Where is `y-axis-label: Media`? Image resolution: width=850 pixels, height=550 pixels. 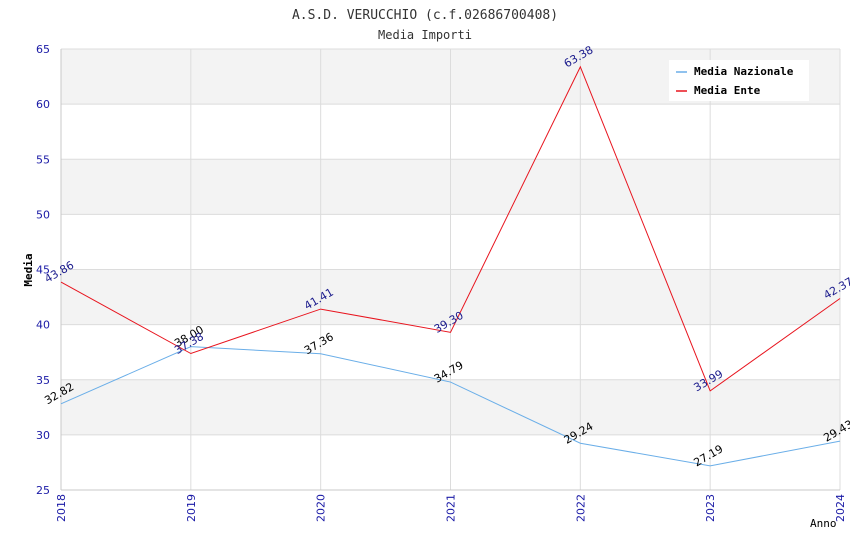 y-axis-label: Media is located at coordinates (28, 269).